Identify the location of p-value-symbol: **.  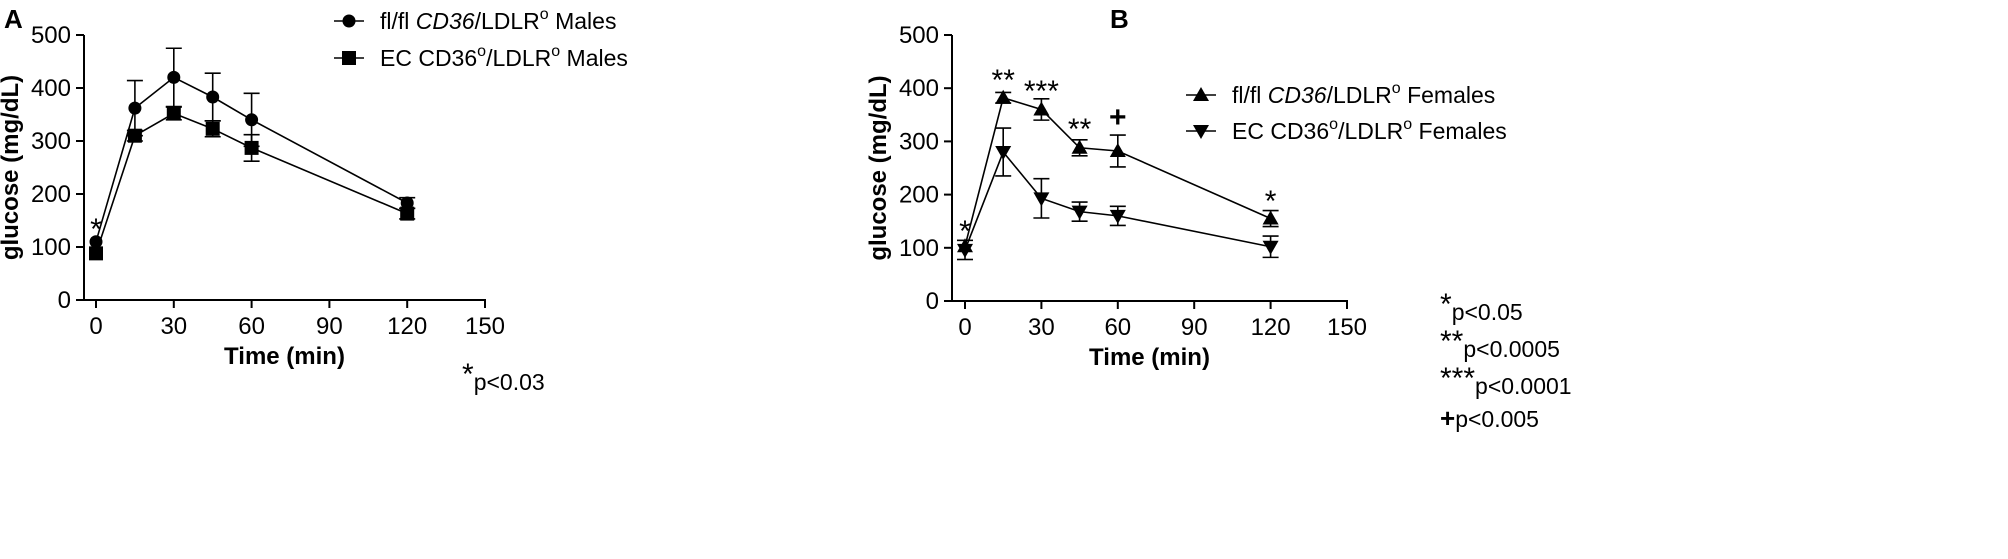
(1452, 341).